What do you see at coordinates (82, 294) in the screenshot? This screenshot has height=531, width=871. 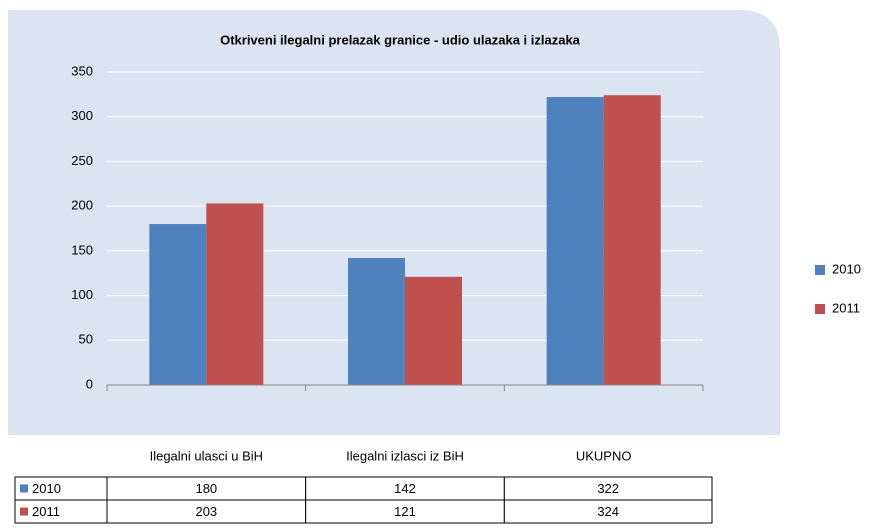 I see `y-tick-label: 100` at bounding box center [82, 294].